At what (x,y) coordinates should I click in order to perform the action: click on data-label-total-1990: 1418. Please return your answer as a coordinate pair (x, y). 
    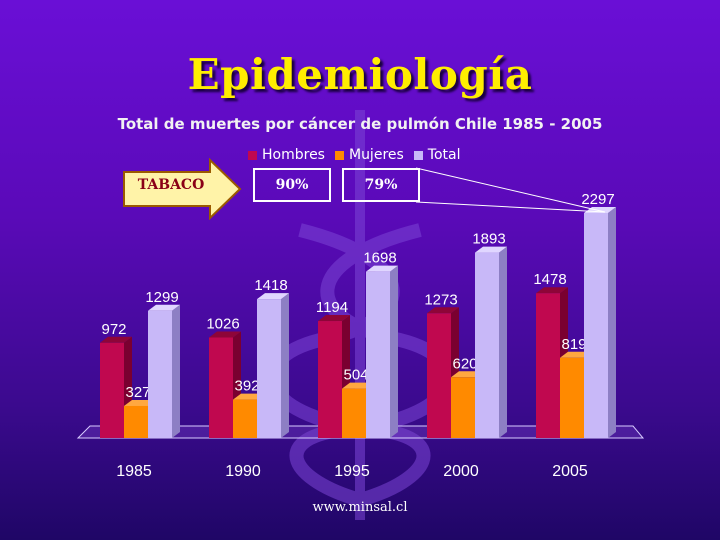
    Looking at the image, I should click on (270, 285).